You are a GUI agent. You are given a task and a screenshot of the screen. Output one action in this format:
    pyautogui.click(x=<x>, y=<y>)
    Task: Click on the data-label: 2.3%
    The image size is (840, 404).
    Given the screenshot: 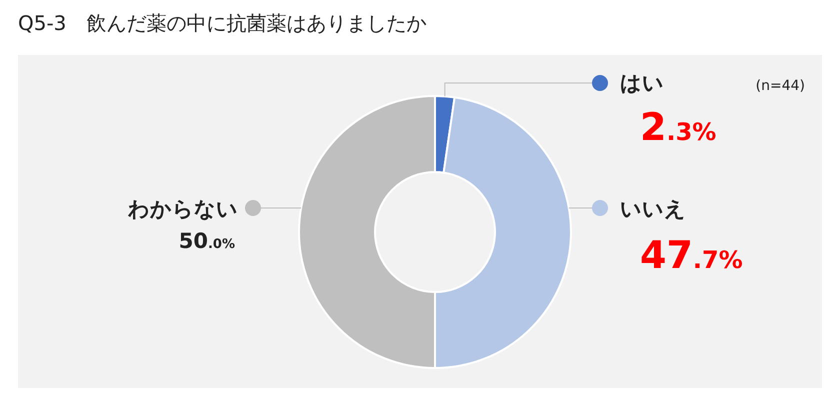 What is the action you would take?
    pyautogui.click(x=678, y=127)
    